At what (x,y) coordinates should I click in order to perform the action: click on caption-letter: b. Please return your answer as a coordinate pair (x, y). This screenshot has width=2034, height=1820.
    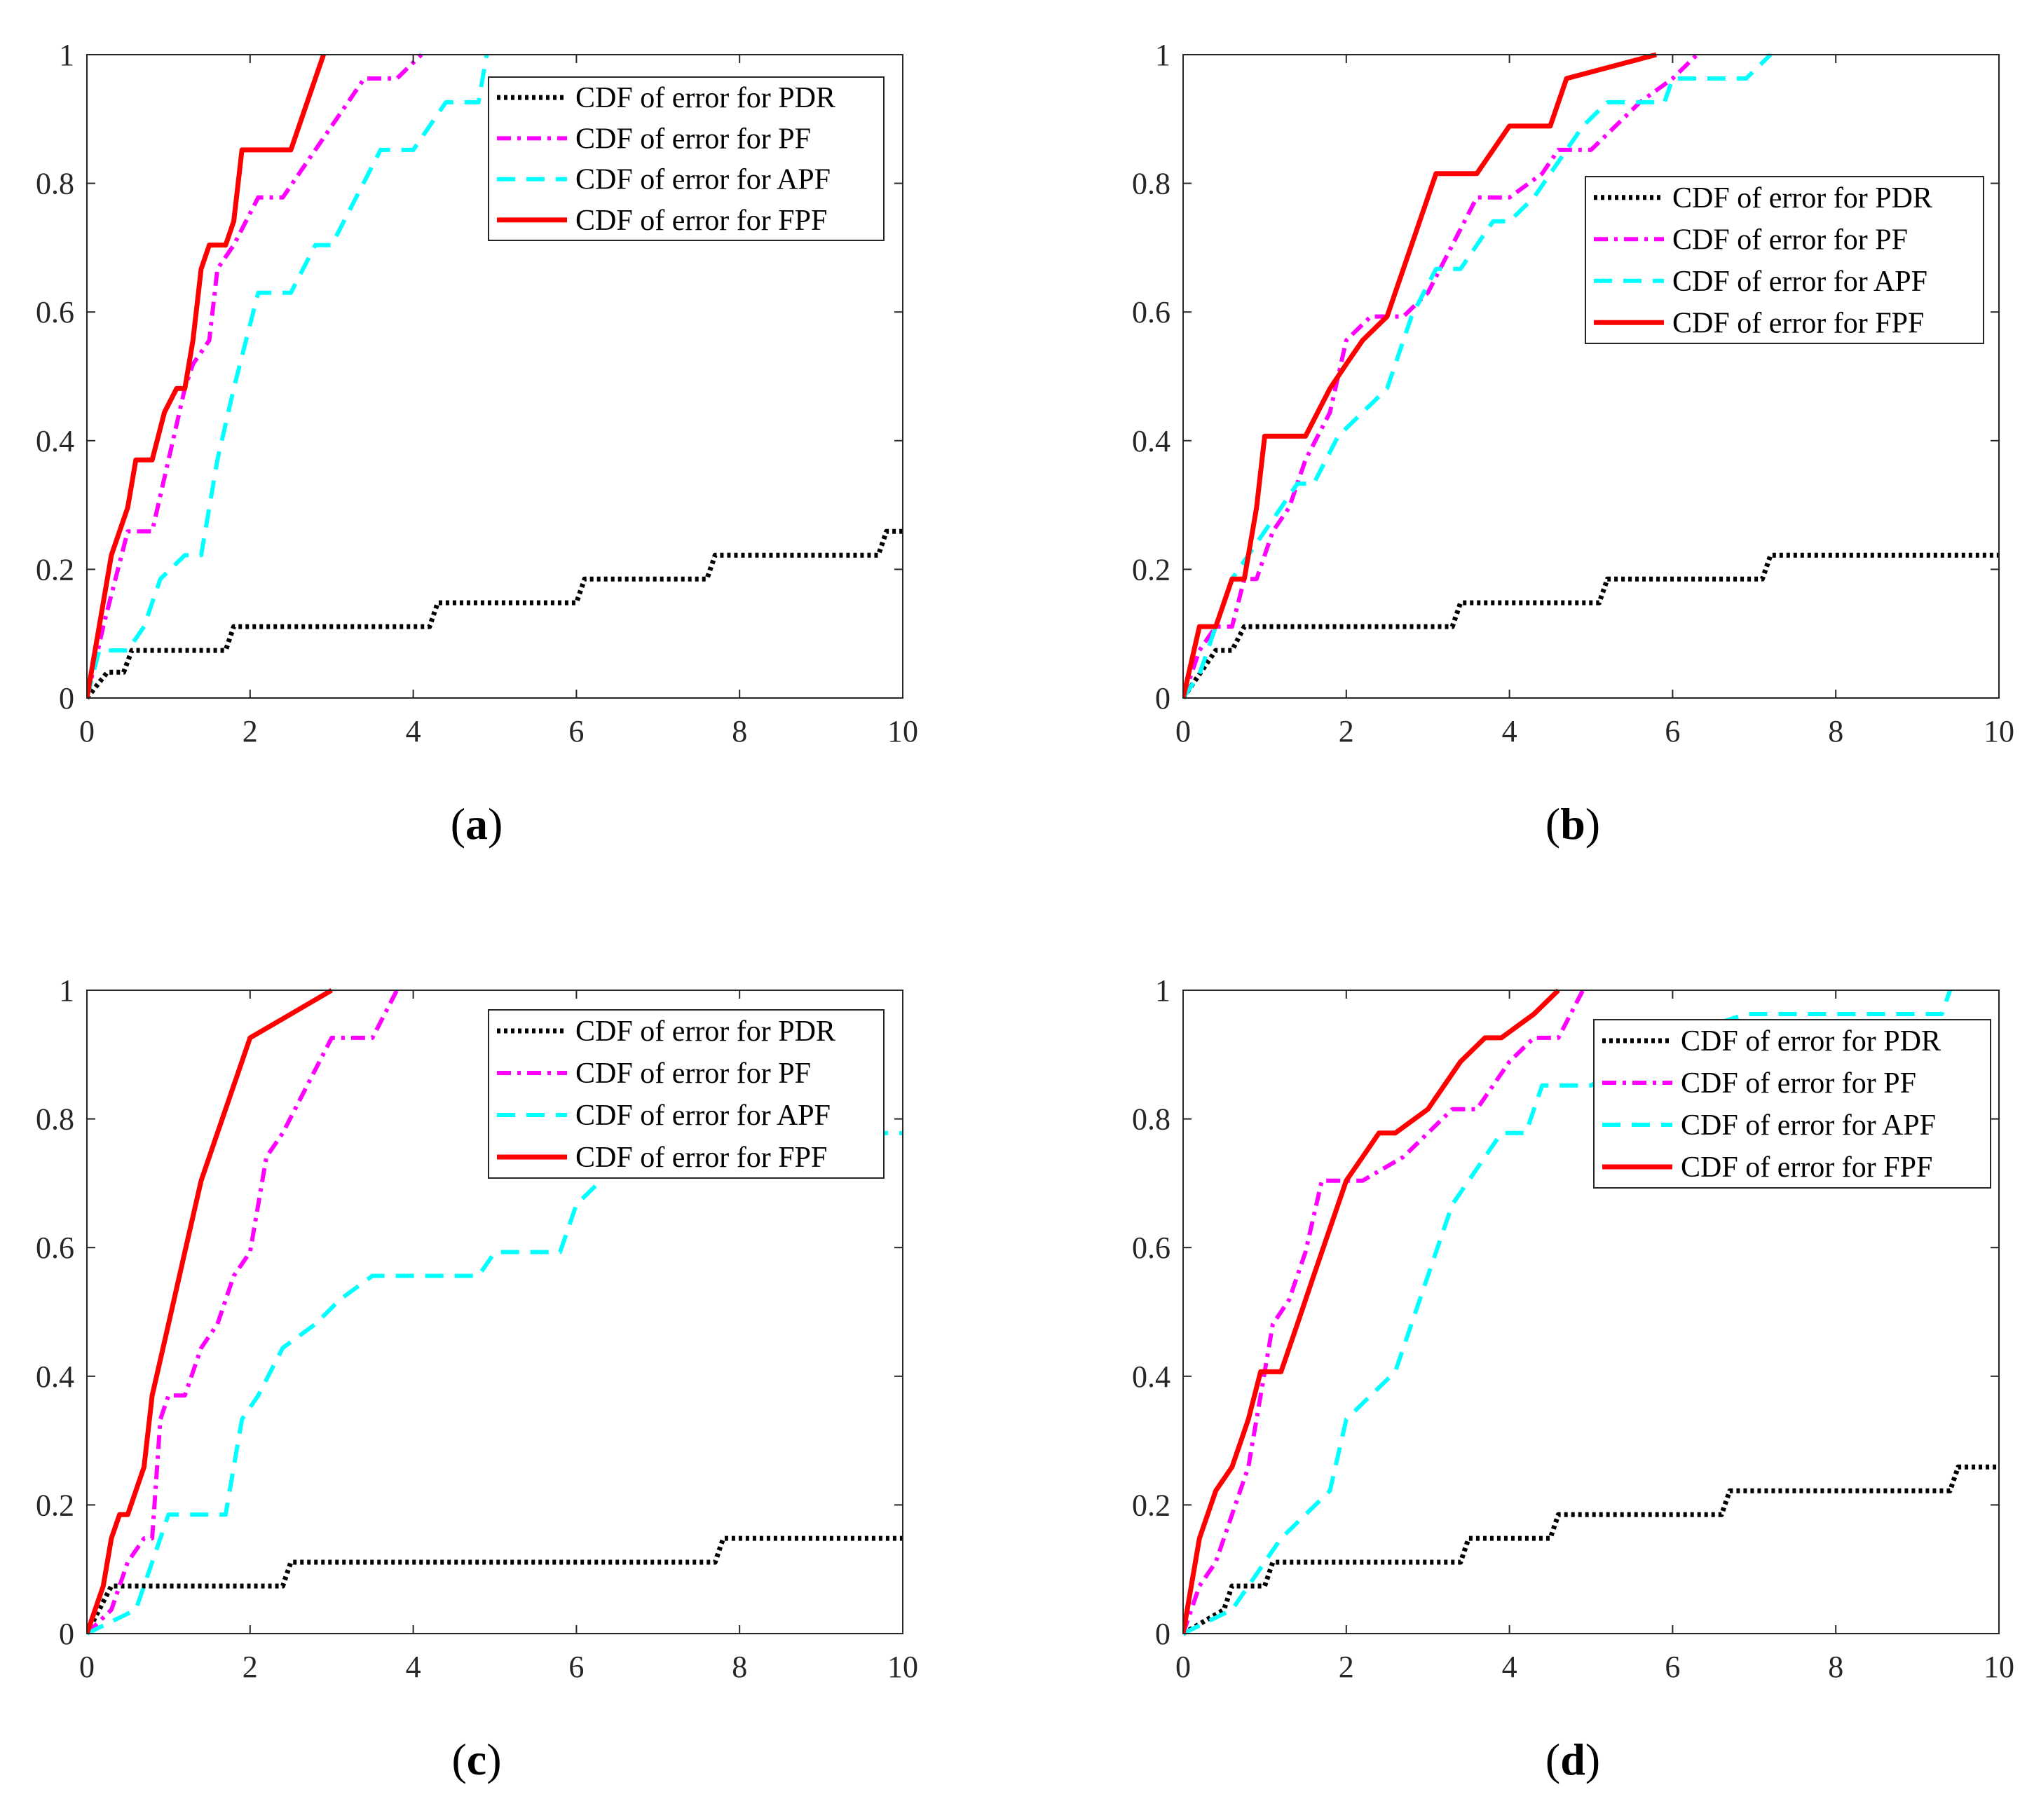
    Looking at the image, I should click on (1573, 824).